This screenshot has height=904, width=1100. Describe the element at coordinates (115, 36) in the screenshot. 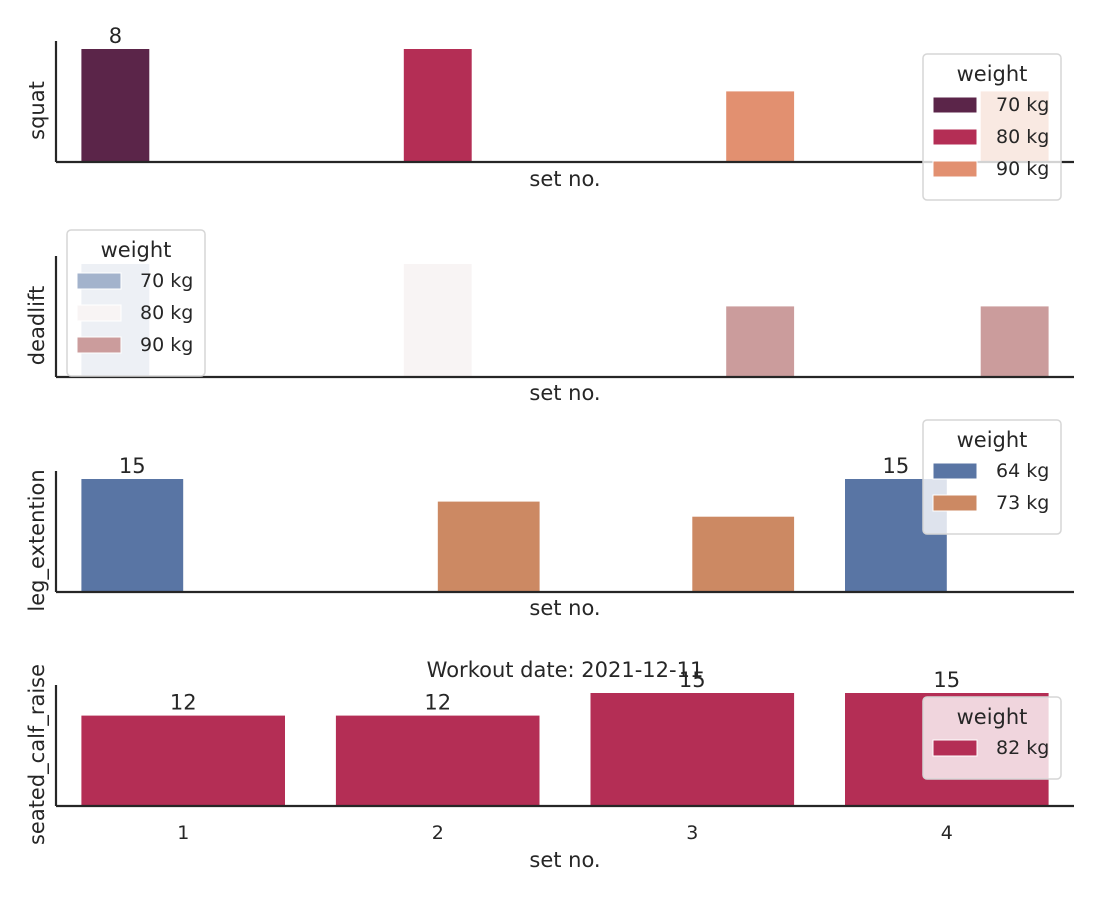

I see `bar-data-label: 8` at that location.